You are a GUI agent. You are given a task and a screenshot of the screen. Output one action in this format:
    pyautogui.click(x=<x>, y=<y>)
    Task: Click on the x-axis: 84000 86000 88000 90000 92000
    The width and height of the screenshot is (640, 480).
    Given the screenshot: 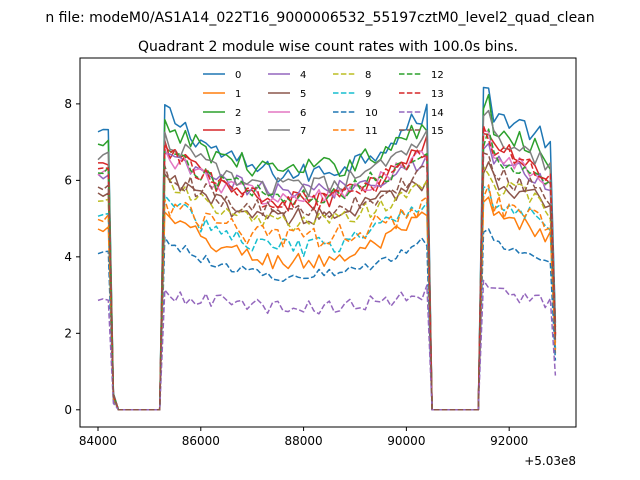 What is the action you would take?
    pyautogui.click(x=303, y=437)
    